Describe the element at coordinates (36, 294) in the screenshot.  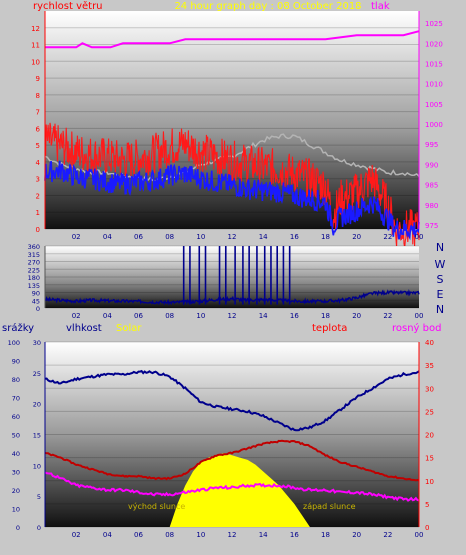
I see `direction-tick-label: 90` at that location.